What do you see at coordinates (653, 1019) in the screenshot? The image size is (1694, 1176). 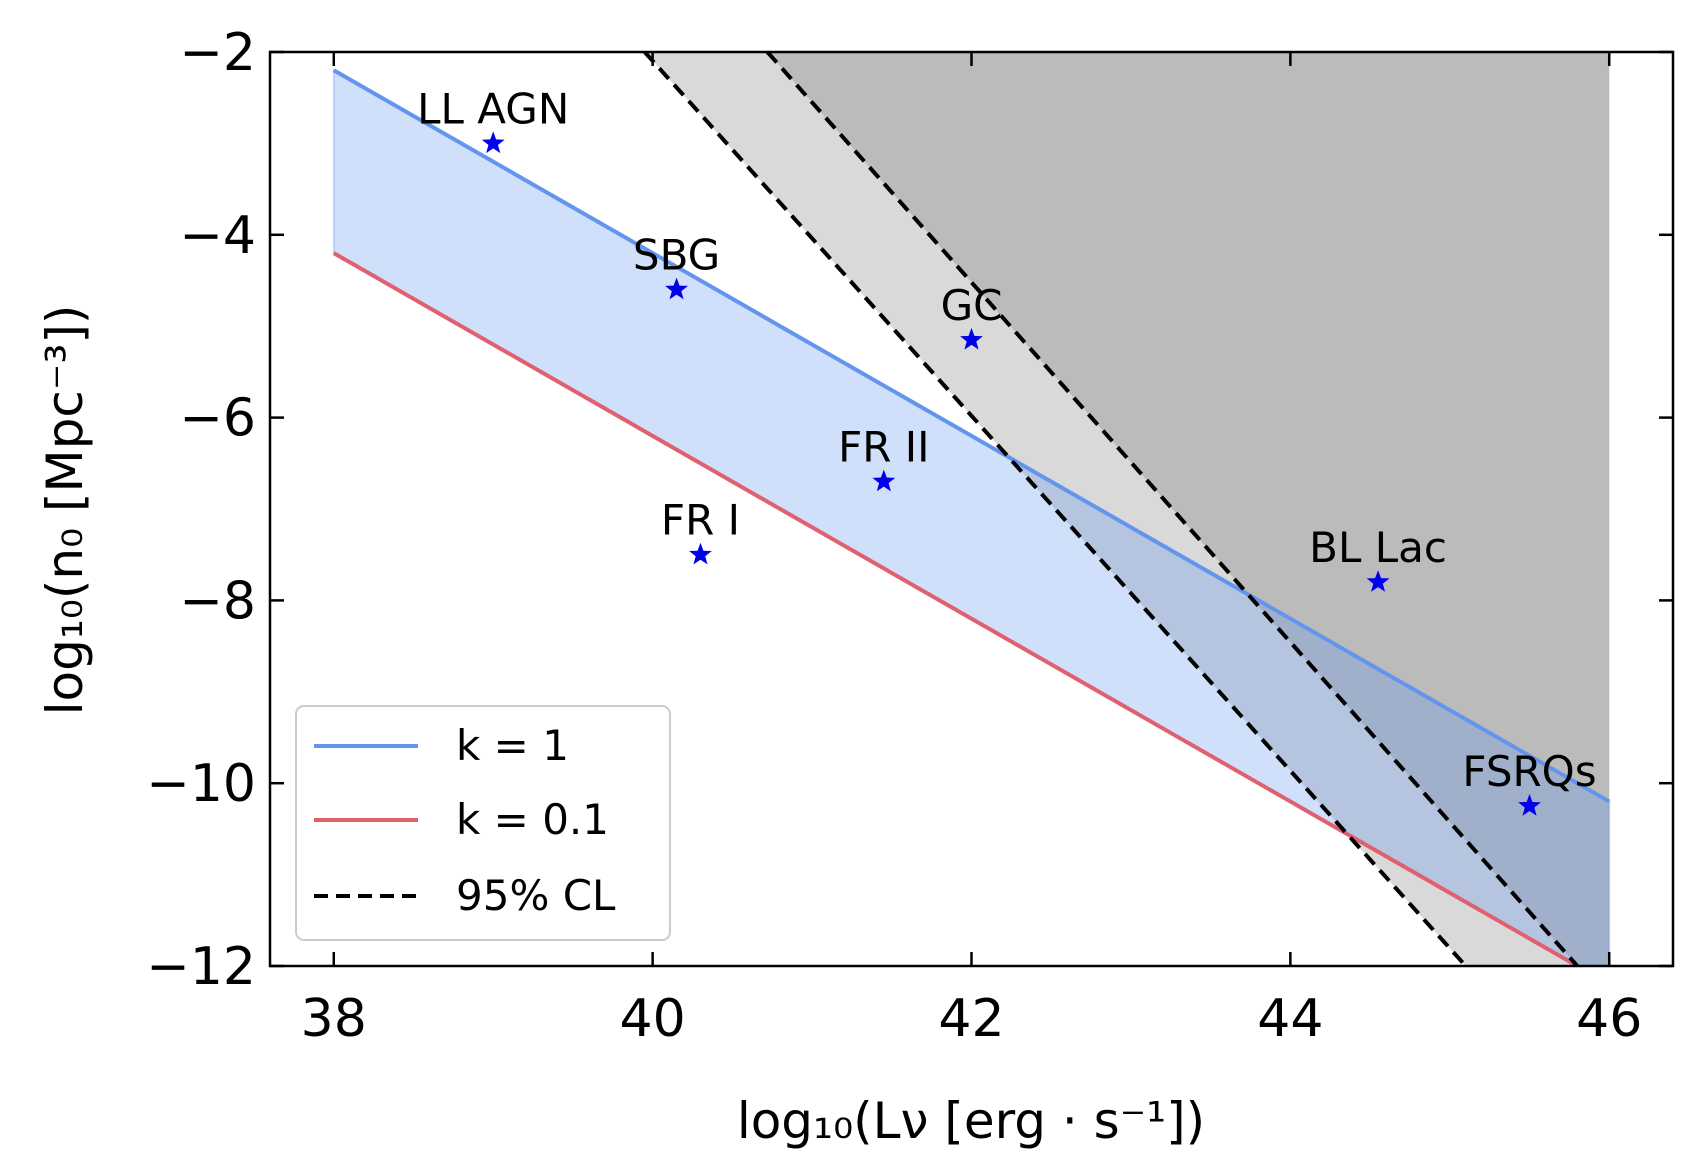 I see `x-tick-label: 40` at bounding box center [653, 1019].